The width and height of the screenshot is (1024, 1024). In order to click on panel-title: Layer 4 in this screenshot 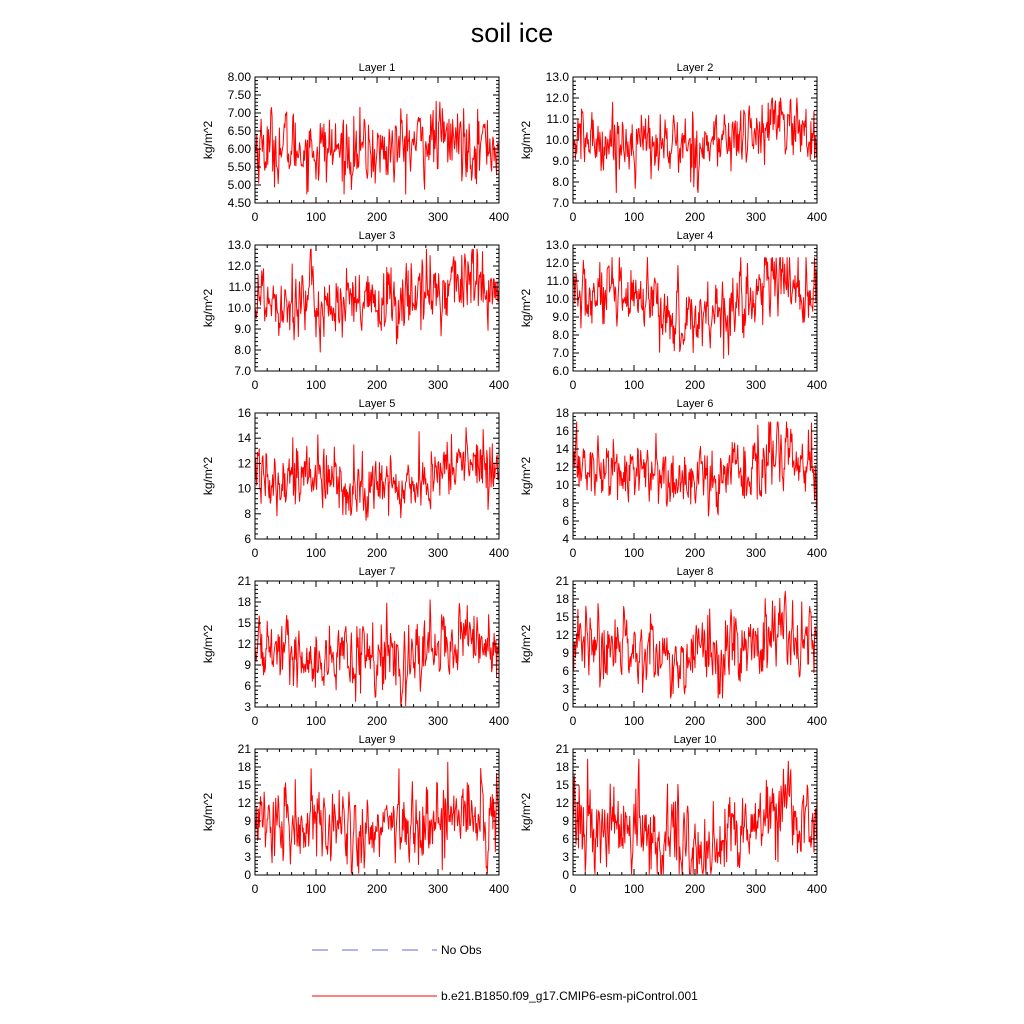, I will do `click(695, 236)`.